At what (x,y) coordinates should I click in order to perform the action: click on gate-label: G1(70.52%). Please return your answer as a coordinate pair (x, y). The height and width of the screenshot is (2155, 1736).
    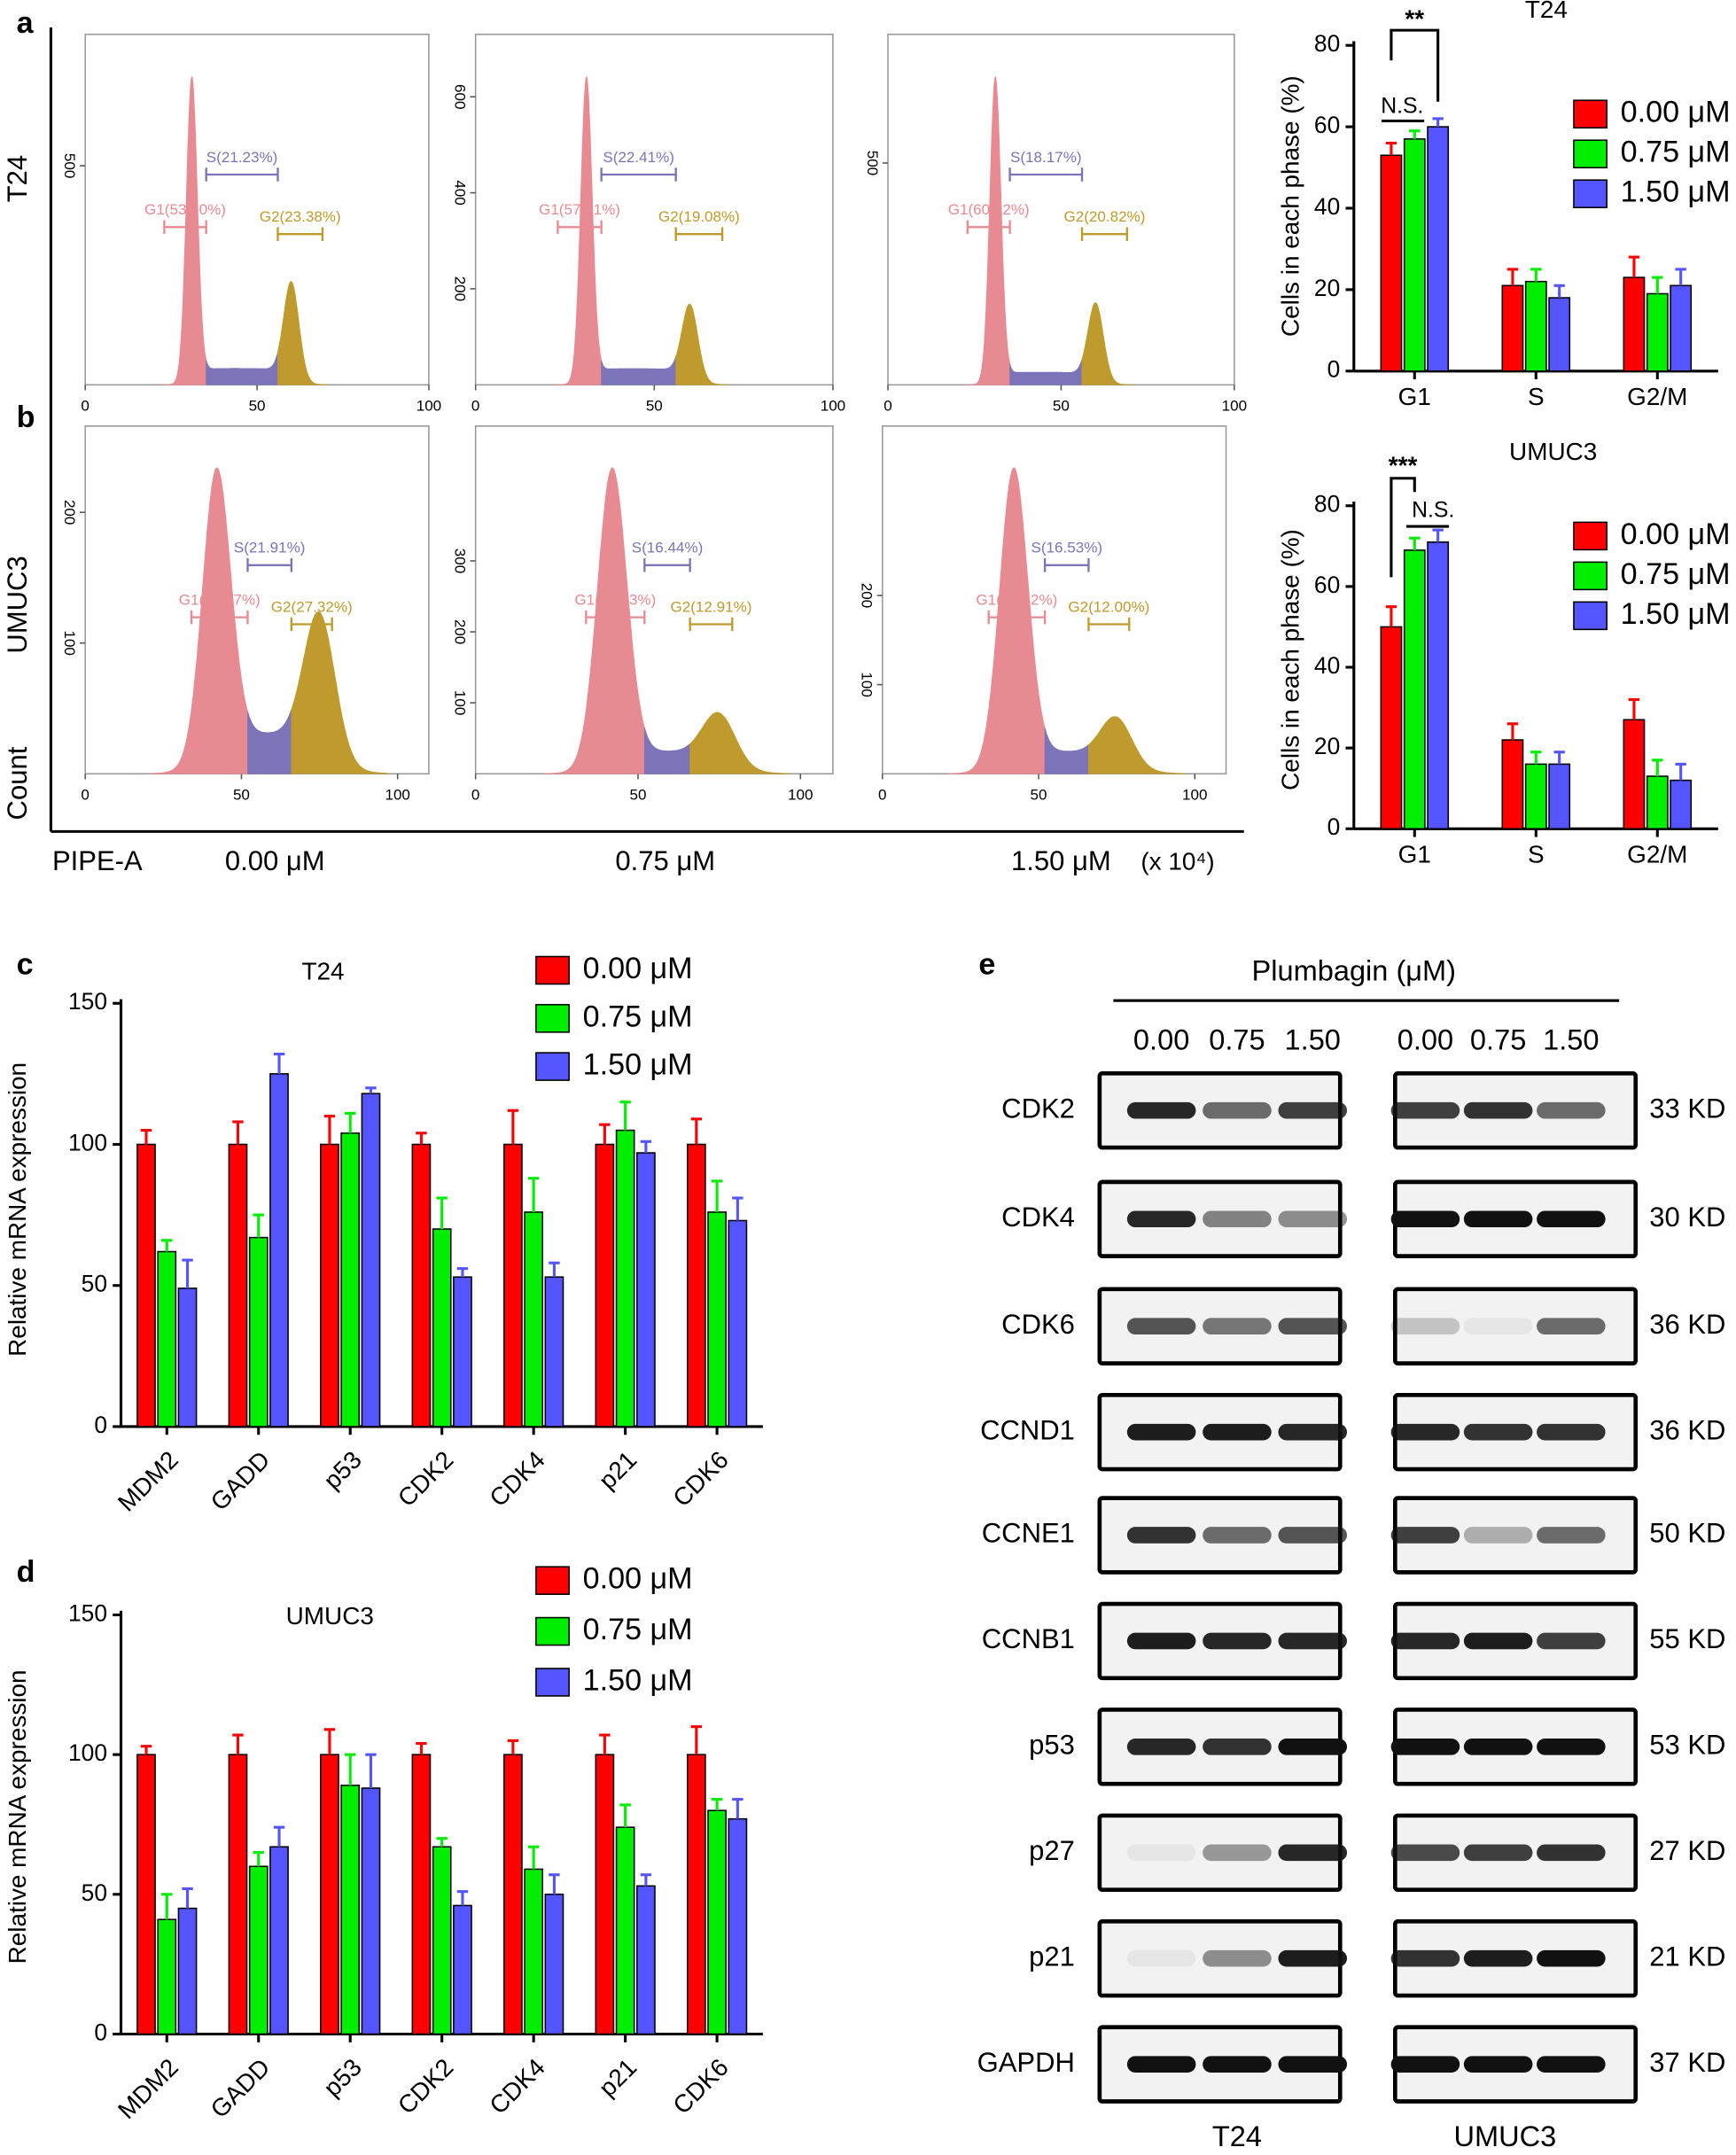
    Looking at the image, I should click on (1016, 600).